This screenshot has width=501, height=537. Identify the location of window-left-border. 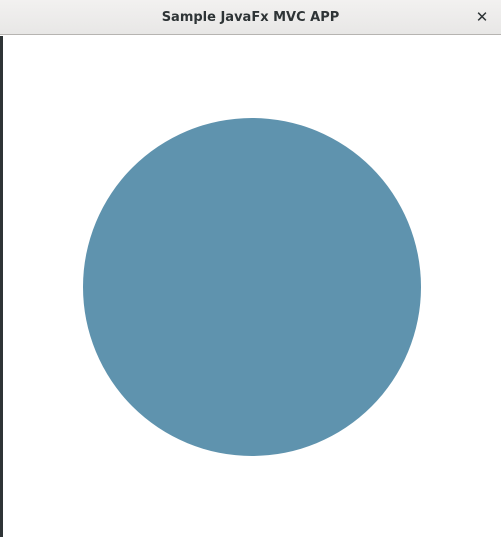
(1, 286).